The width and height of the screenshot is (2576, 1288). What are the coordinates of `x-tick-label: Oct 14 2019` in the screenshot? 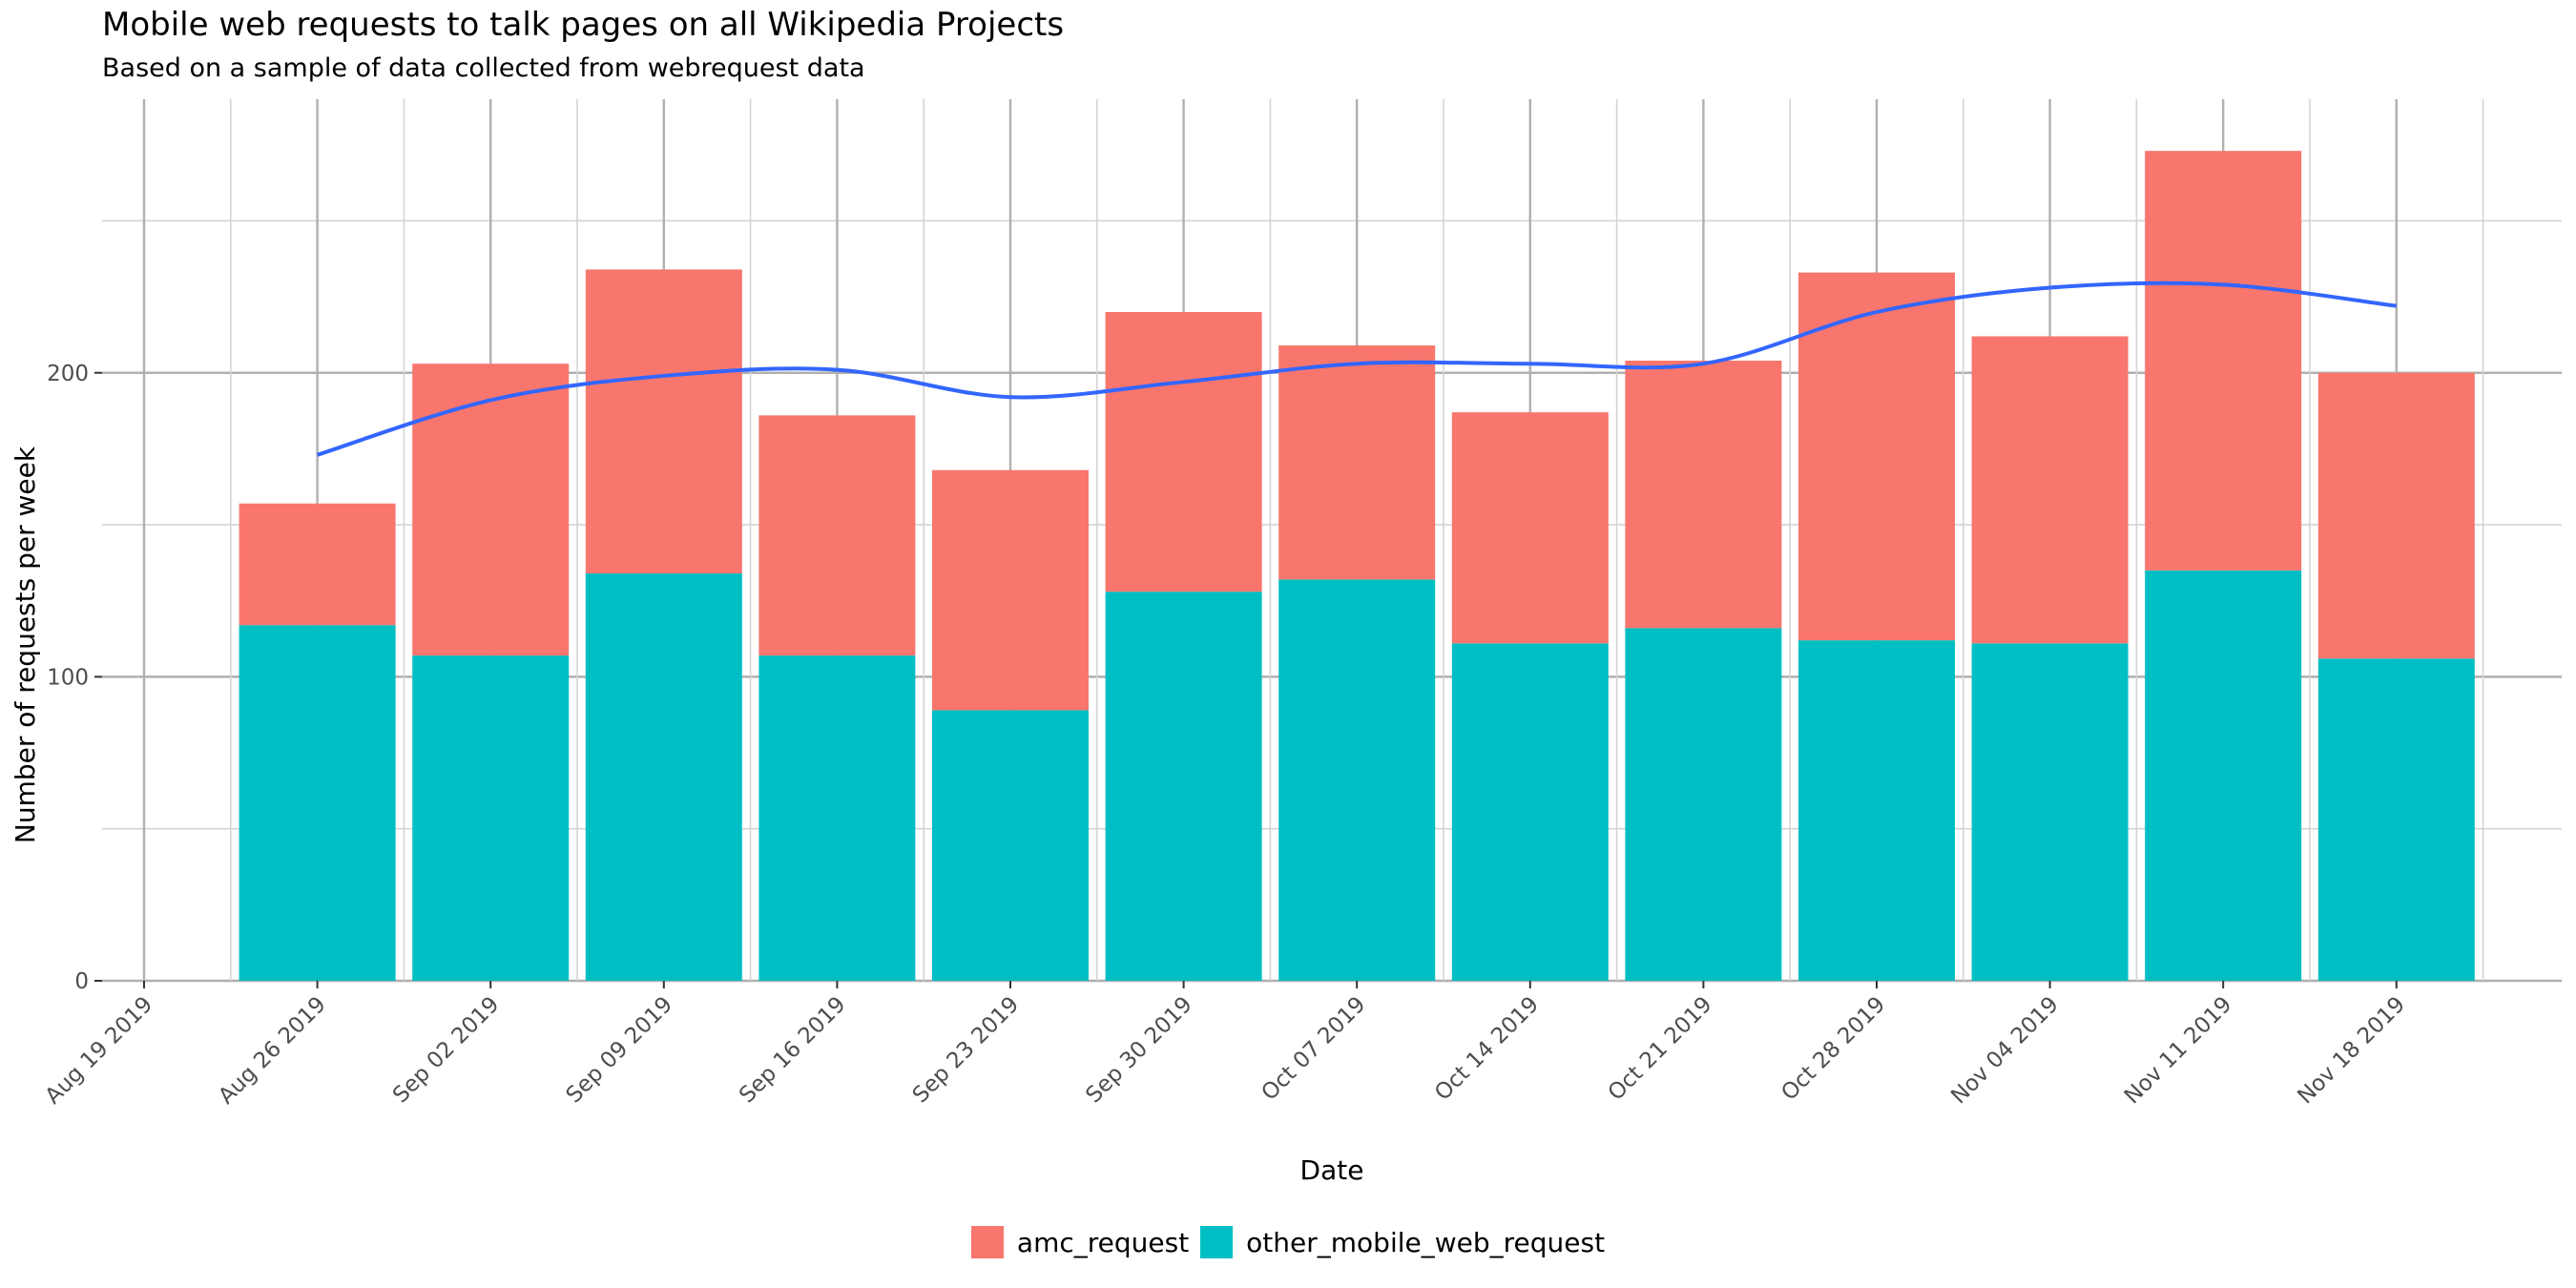 It's located at (1487, 1049).